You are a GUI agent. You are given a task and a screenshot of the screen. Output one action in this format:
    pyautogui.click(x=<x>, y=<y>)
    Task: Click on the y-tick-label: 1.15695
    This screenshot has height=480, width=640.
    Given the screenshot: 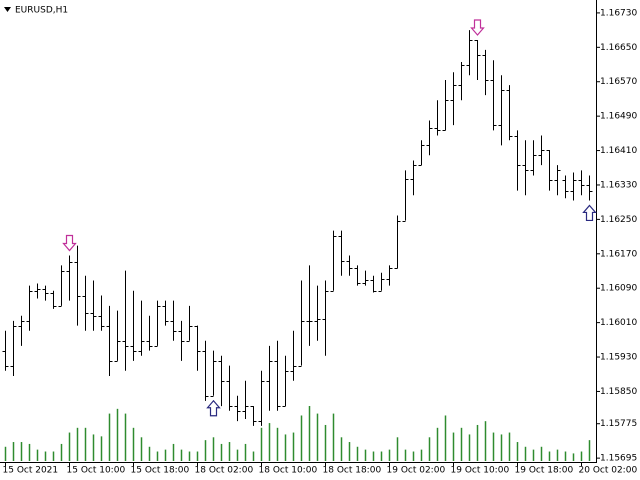 What is the action you would take?
    pyautogui.click(x=618, y=459)
    